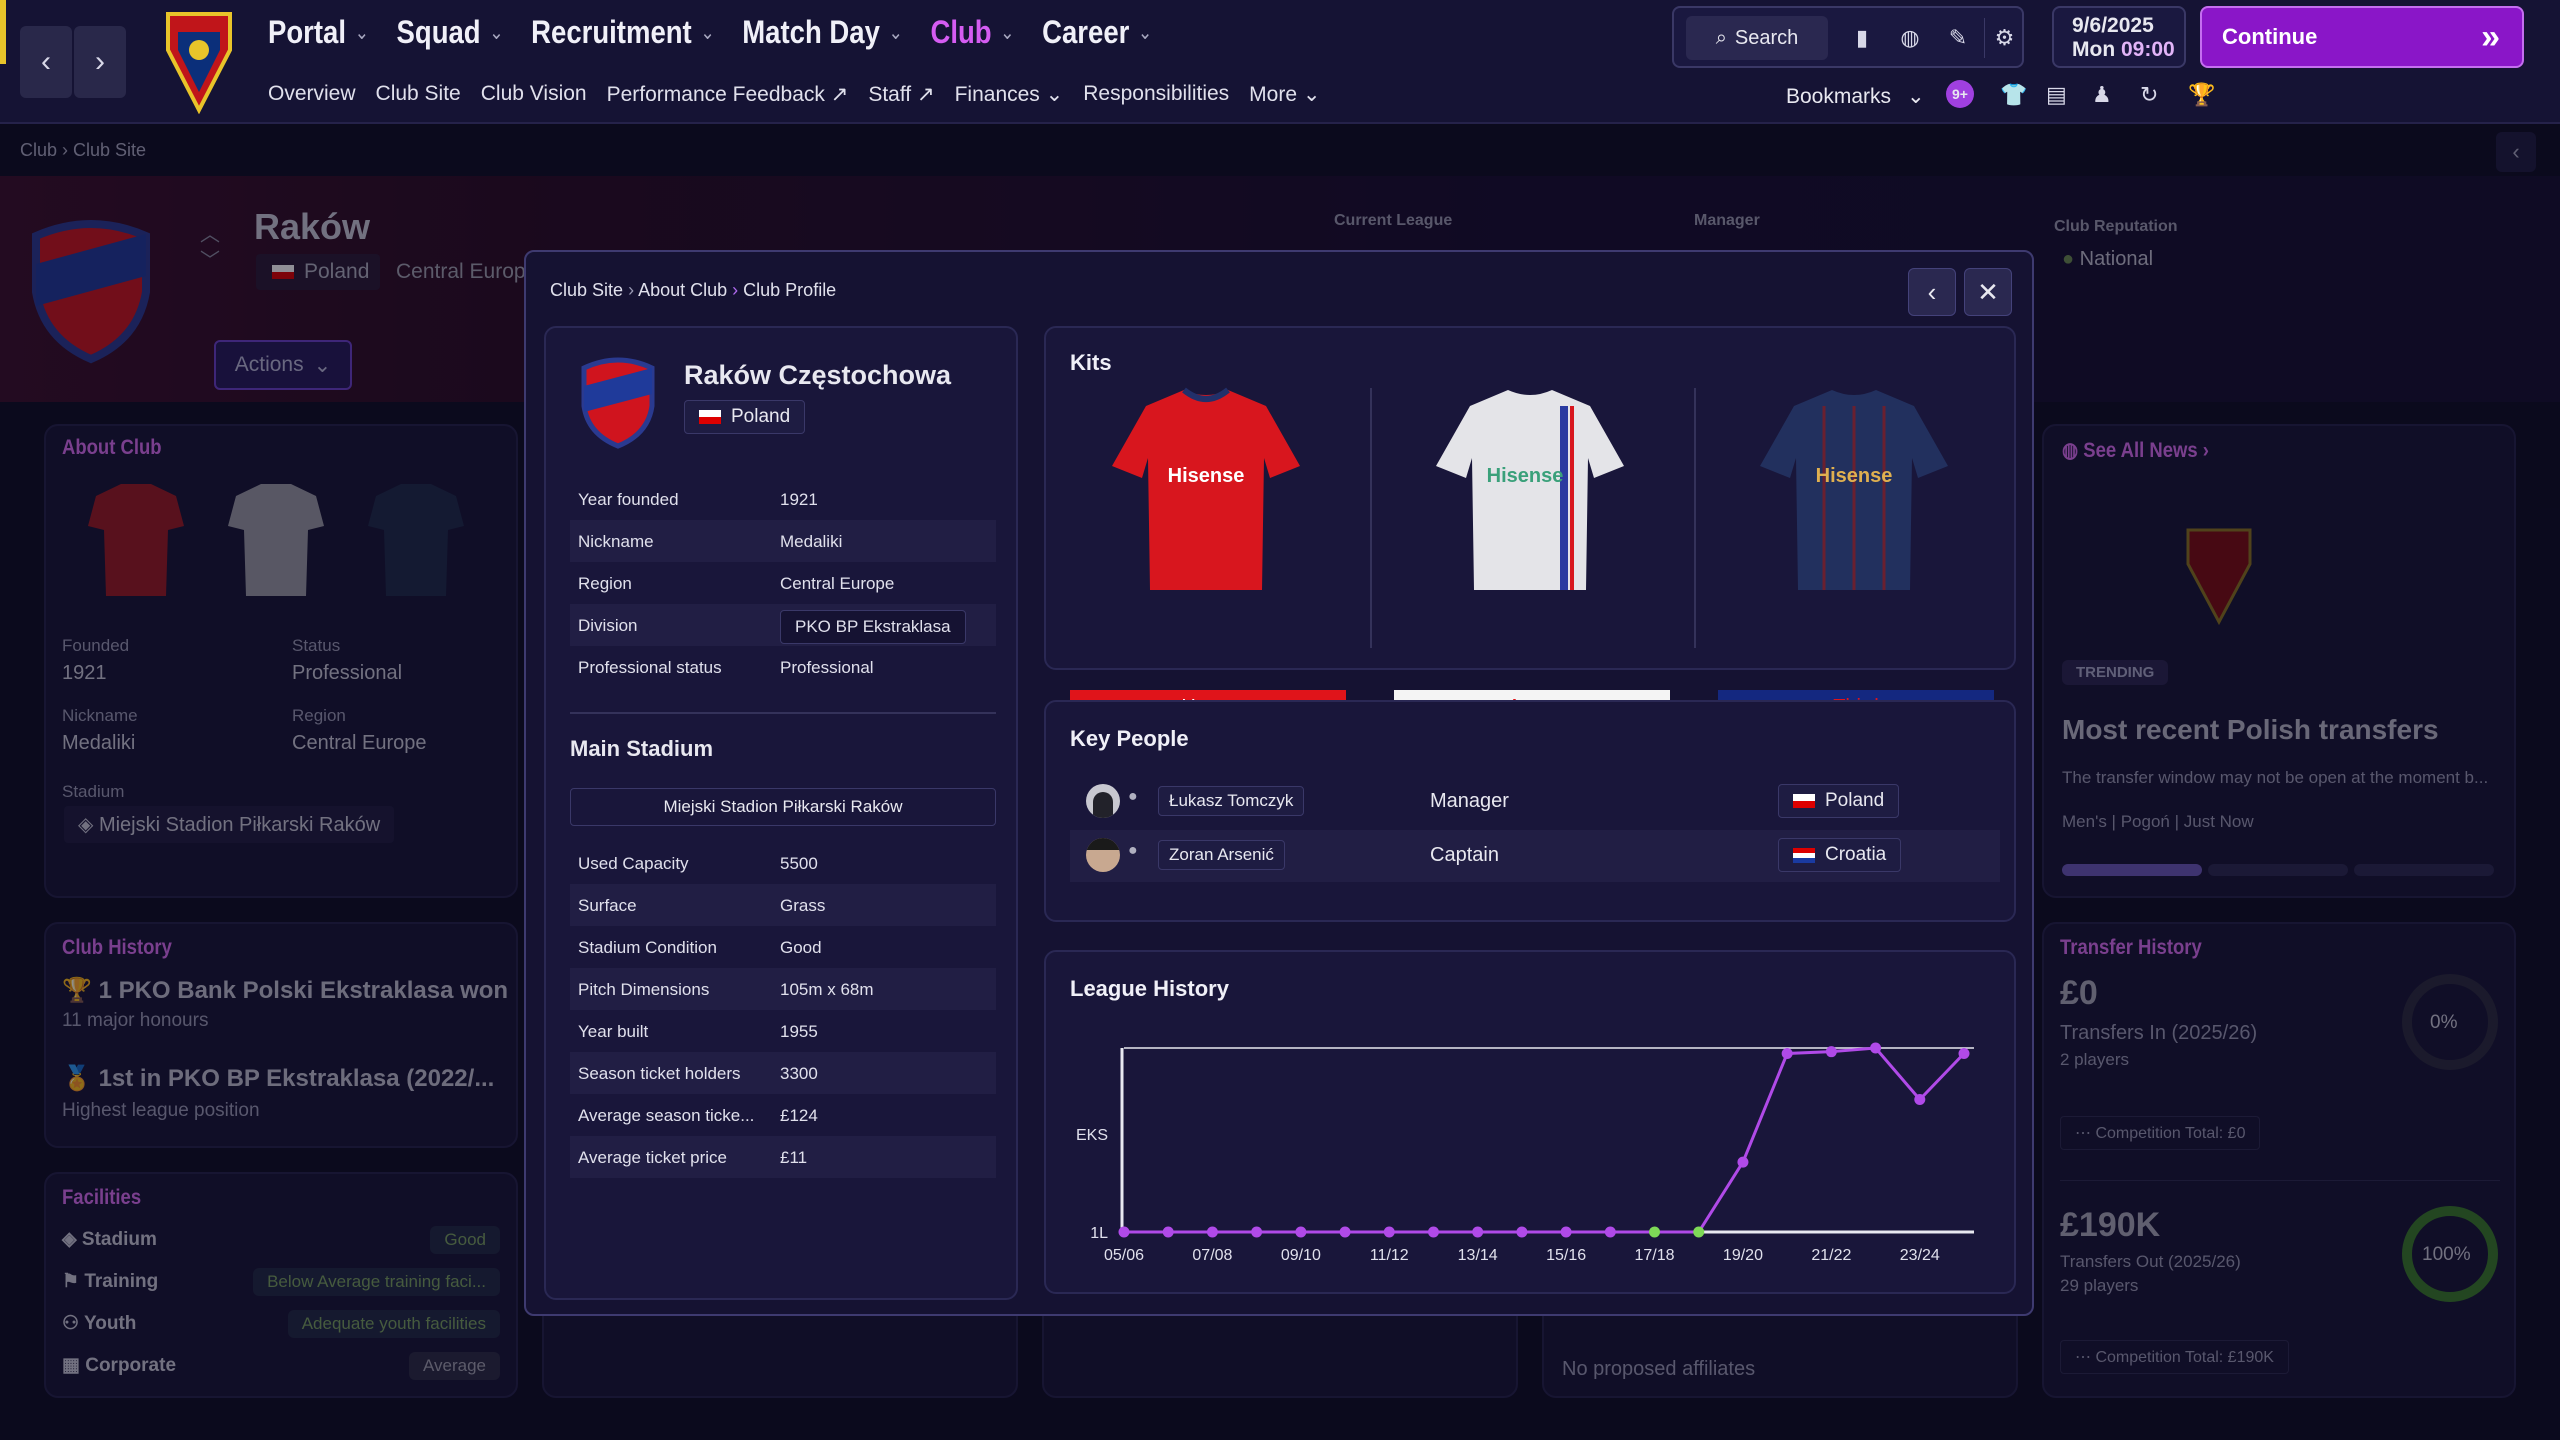 The image size is (2560, 1440). I want to click on submenu-overview: Overview, so click(312, 93).